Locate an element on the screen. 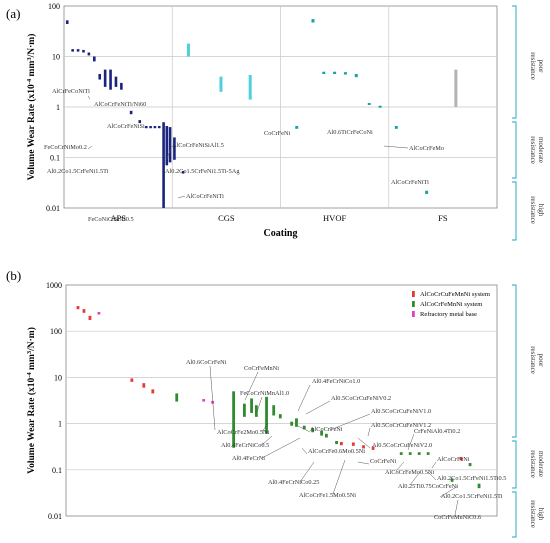 Image resolution: width=550 pixels, height=543 pixels. annotation-a: FeCoNiCrSiAl0.5 is located at coordinates (111, 219).